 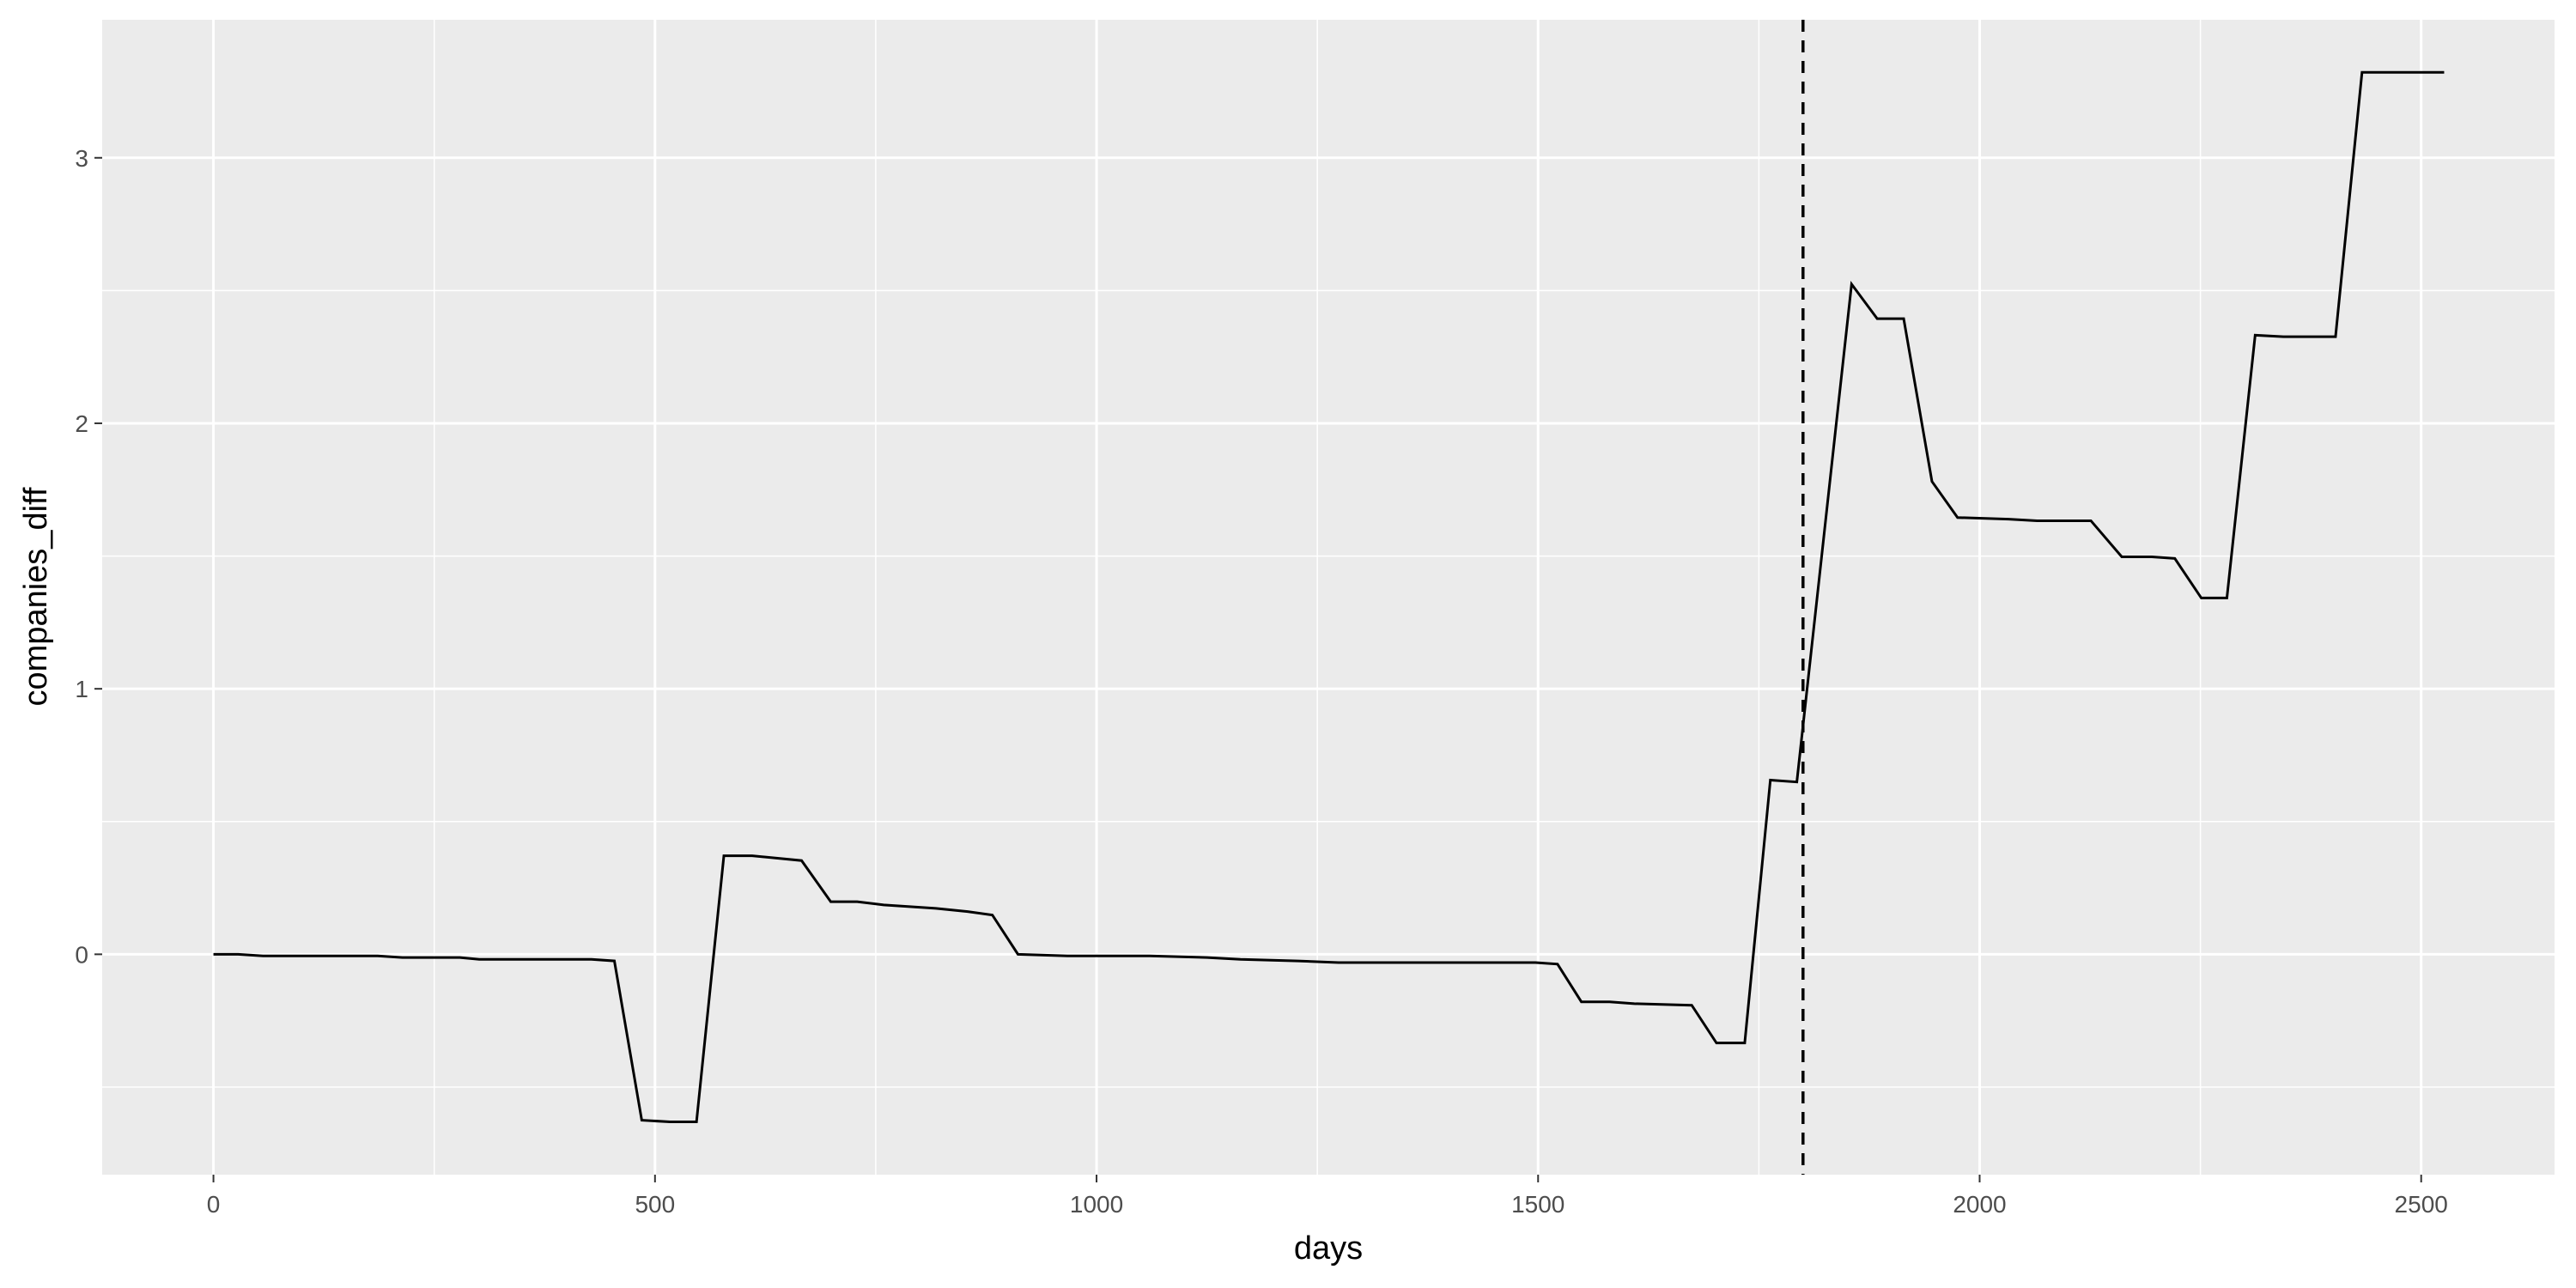 I want to click on y-tick-label: 2, so click(x=82, y=423).